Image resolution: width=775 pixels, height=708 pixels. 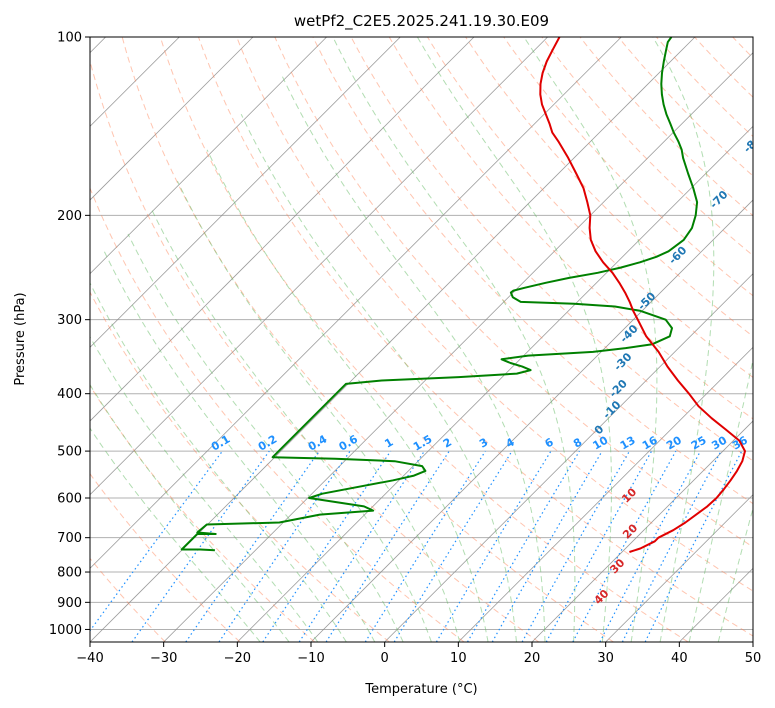 What do you see at coordinates (237, 658) in the screenshot?
I see `x-tick-label: −20` at bounding box center [237, 658].